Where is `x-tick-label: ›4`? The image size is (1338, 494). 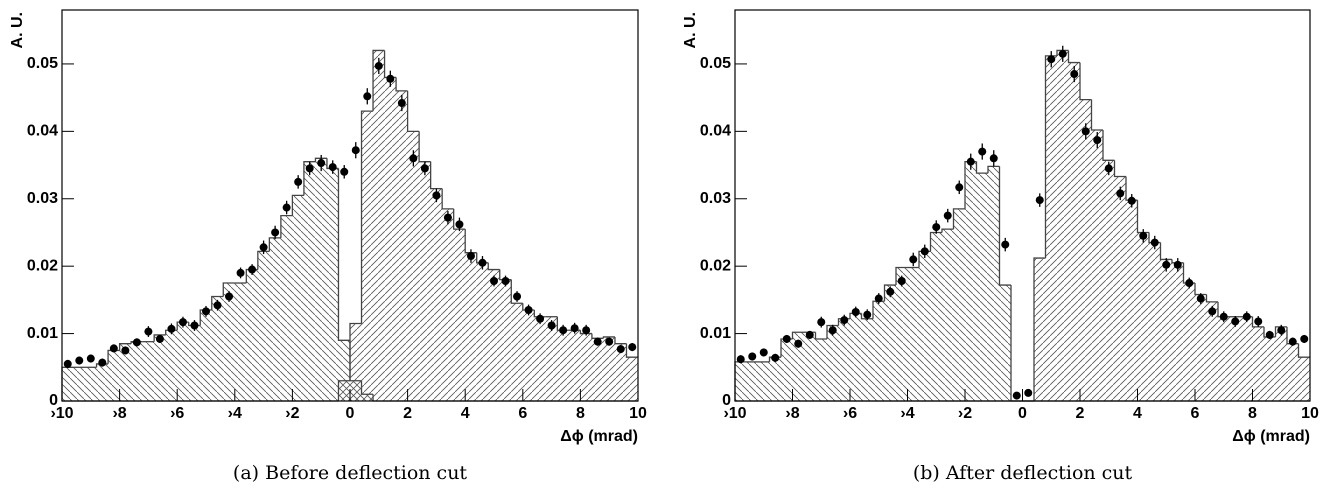
x-tick-label: ›4 is located at coordinates (907, 413).